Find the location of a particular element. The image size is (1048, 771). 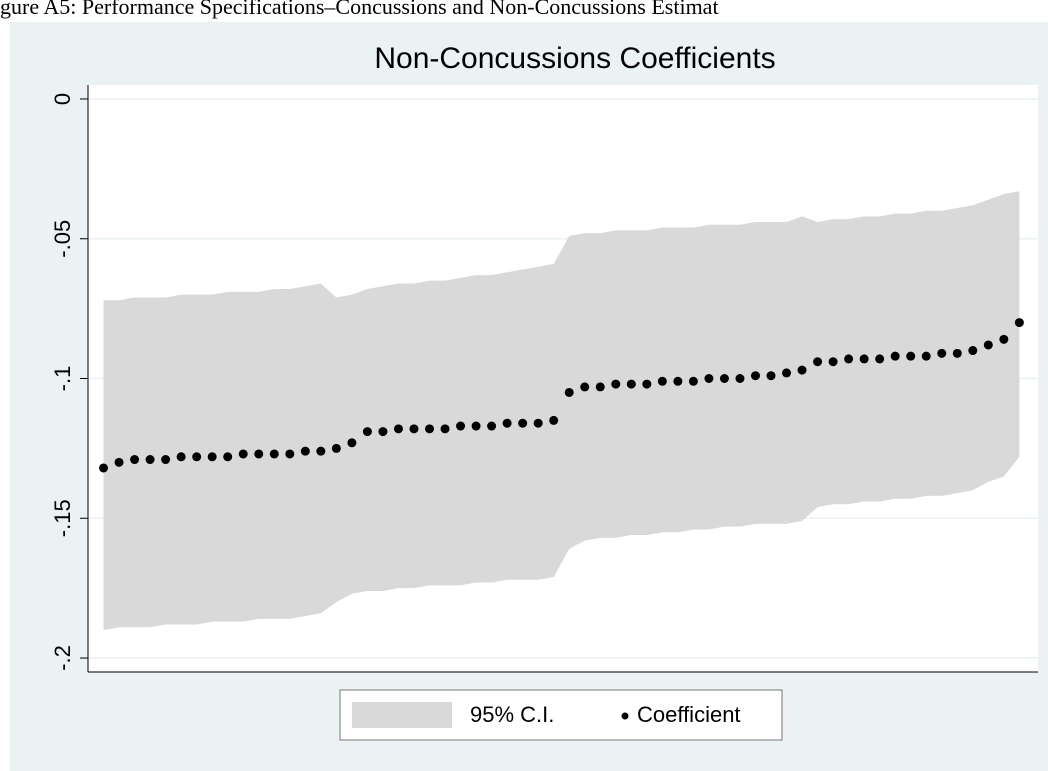

y-tick-label: -.05 is located at coordinates (62, 239).